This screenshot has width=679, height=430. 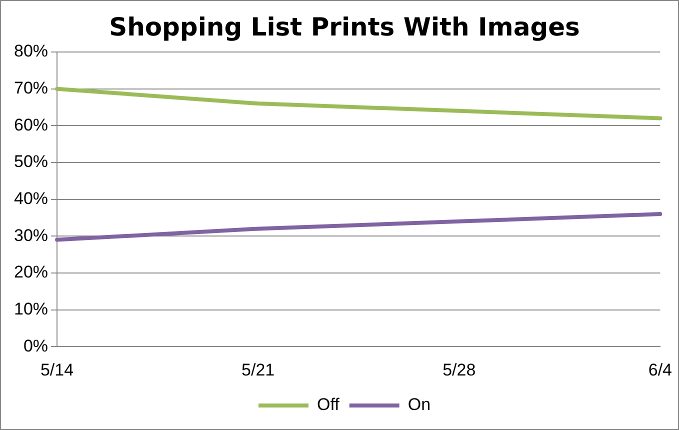 What do you see at coordinates (31, 162) in the screenshot?
I see `y-tick-label: 50%` at bounding box center [31, 162].